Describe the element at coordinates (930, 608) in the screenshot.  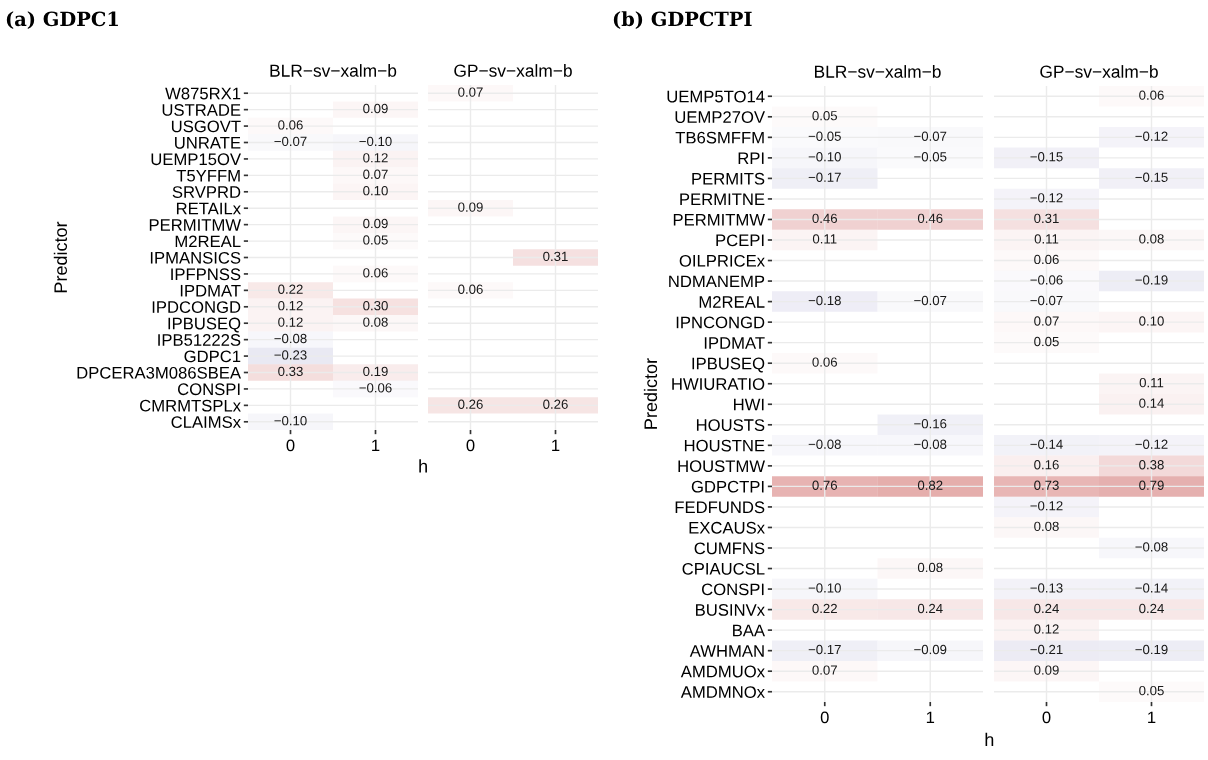
I see `data-label: 0.24` at that location.